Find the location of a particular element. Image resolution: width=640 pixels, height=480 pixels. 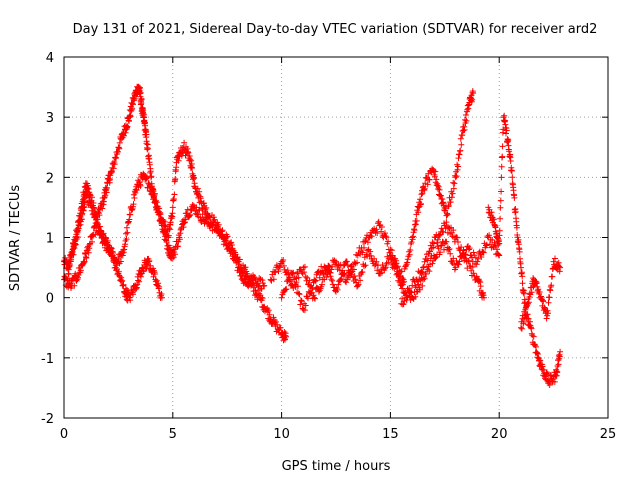

y-axis-label: SDTVAR / TECUs is located at coordinates (15, 238).